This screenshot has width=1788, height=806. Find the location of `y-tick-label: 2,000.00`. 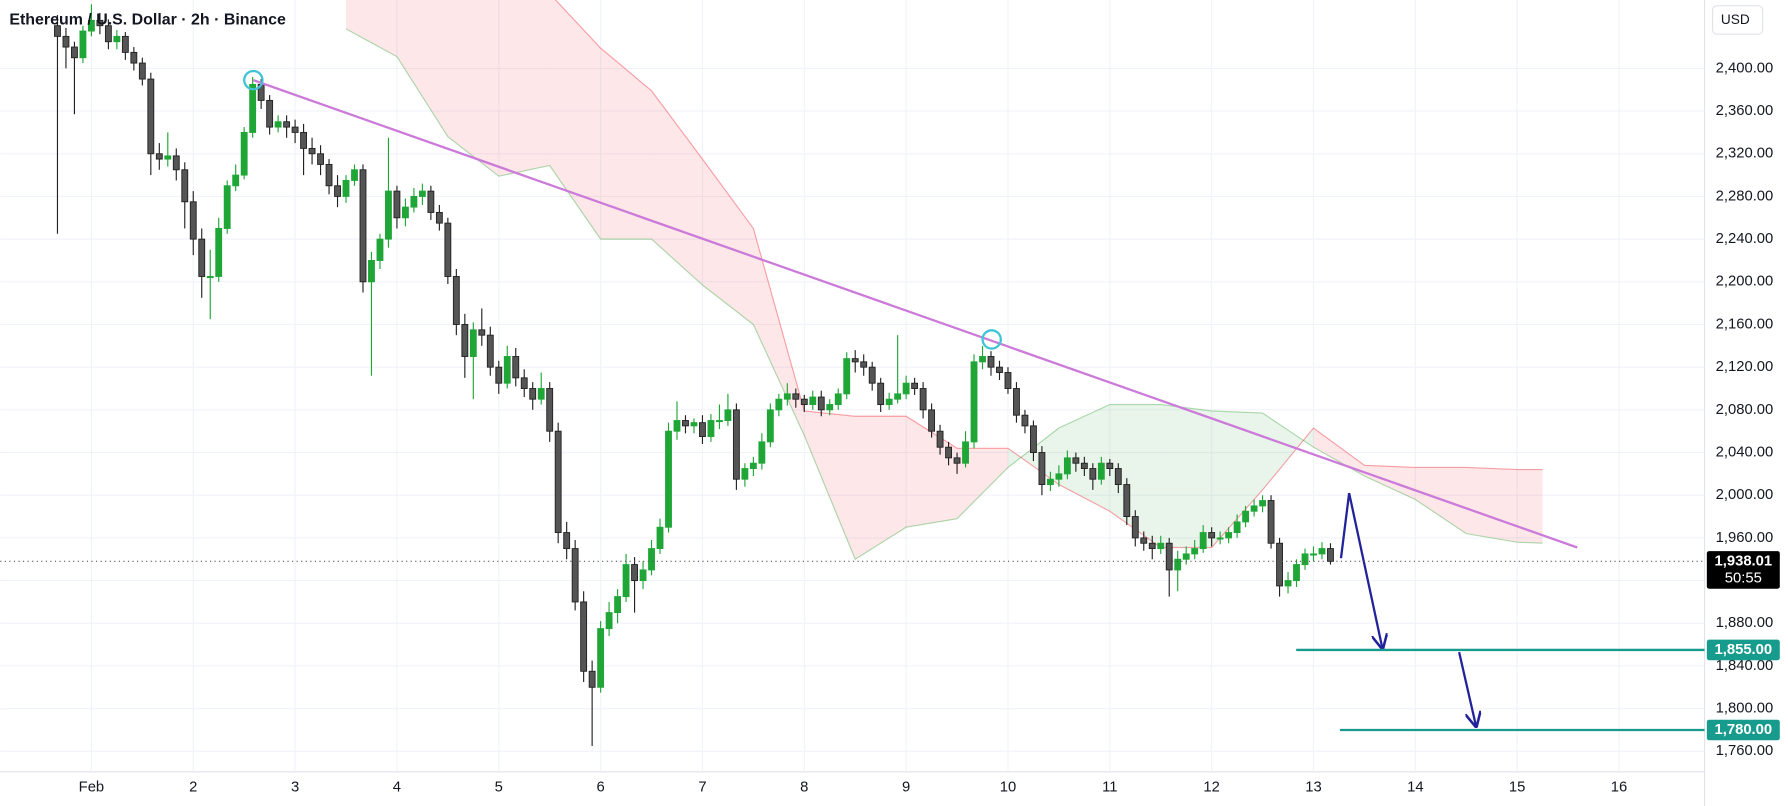

y-tick-label: 2,000.00 is located at coordinates (1745, 495).